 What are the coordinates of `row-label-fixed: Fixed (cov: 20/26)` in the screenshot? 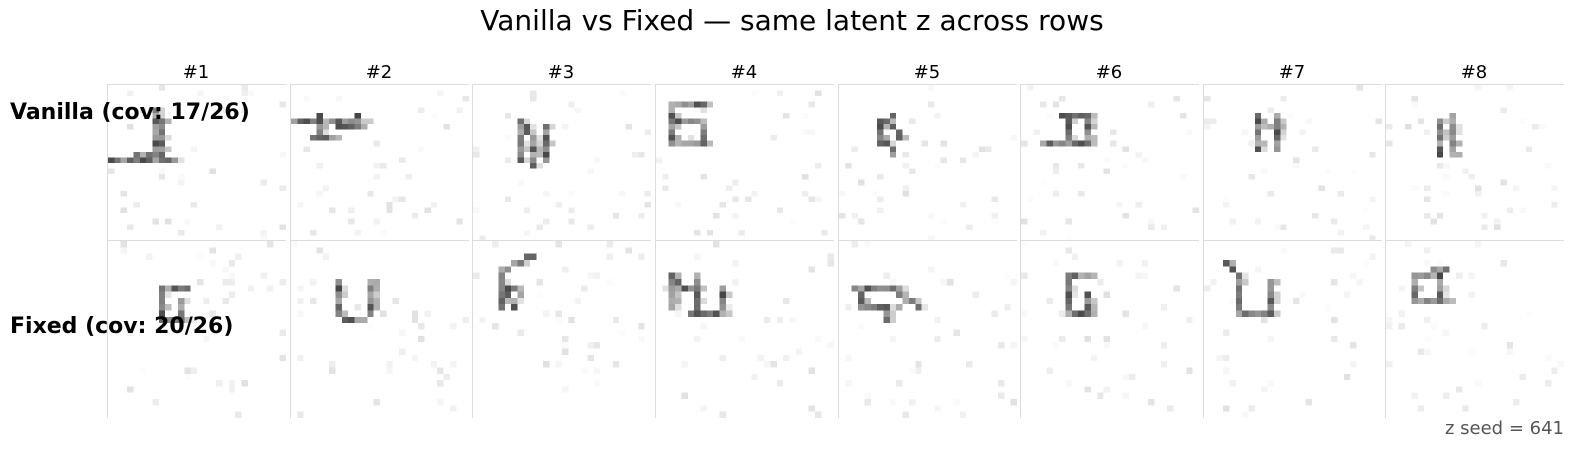 It's located at (122, 326).